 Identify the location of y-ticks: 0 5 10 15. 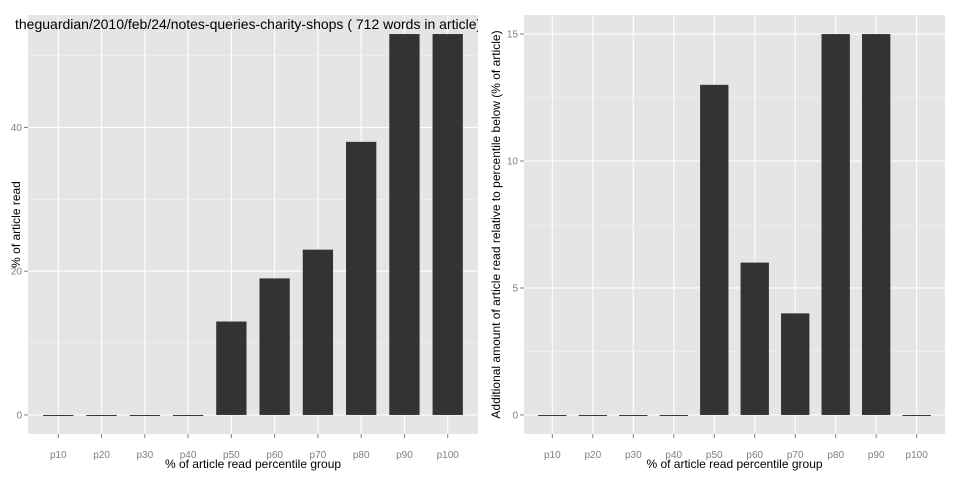
(515, 225).